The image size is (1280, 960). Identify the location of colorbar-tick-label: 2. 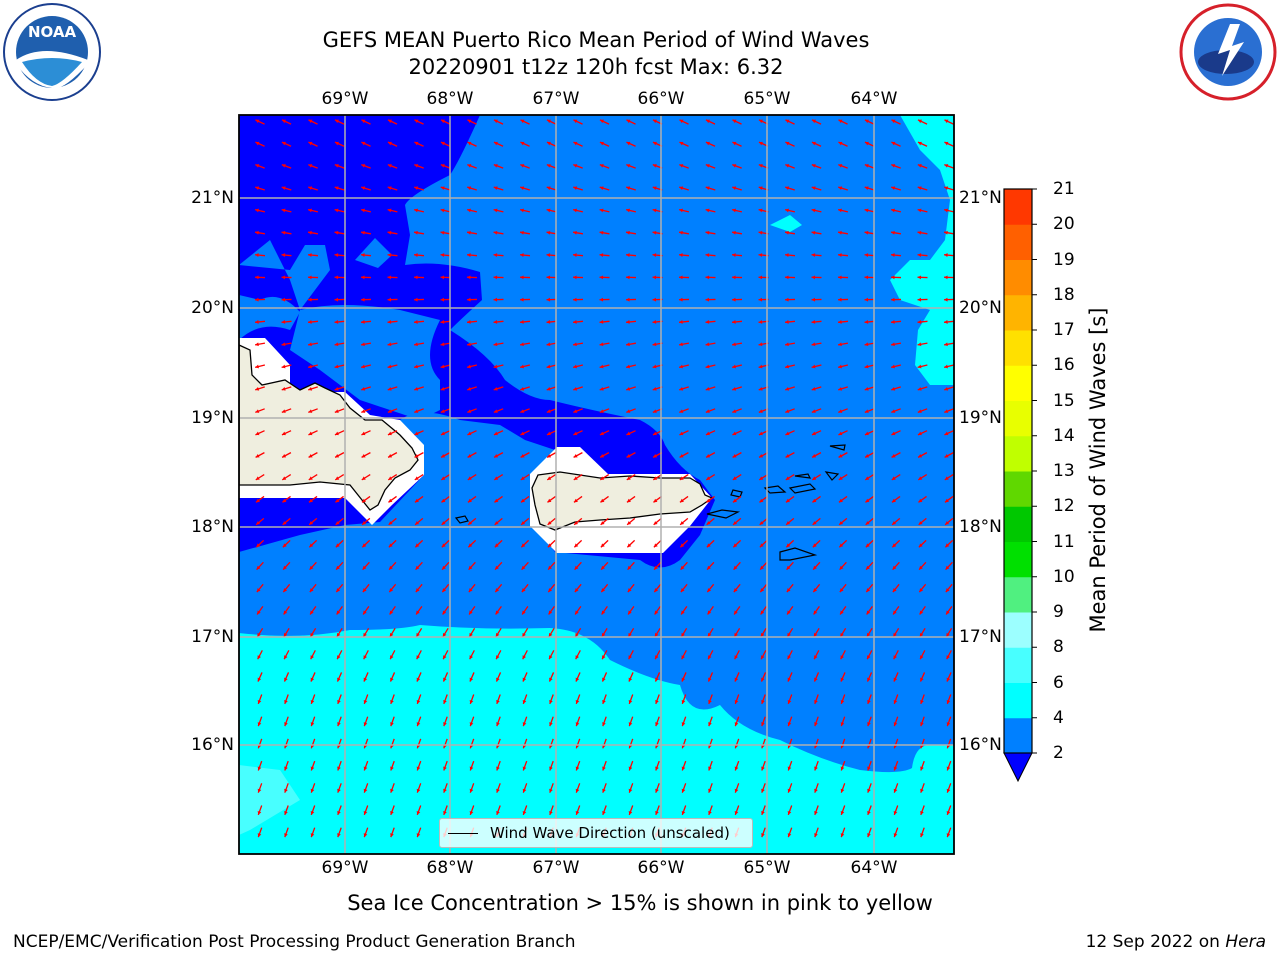
(1058, 753).